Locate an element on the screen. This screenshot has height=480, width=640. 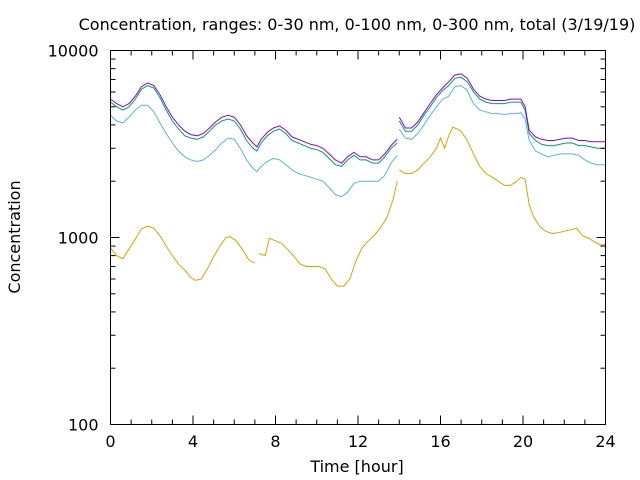
x-tick-label: 12 is located at coordinates (358, 441).